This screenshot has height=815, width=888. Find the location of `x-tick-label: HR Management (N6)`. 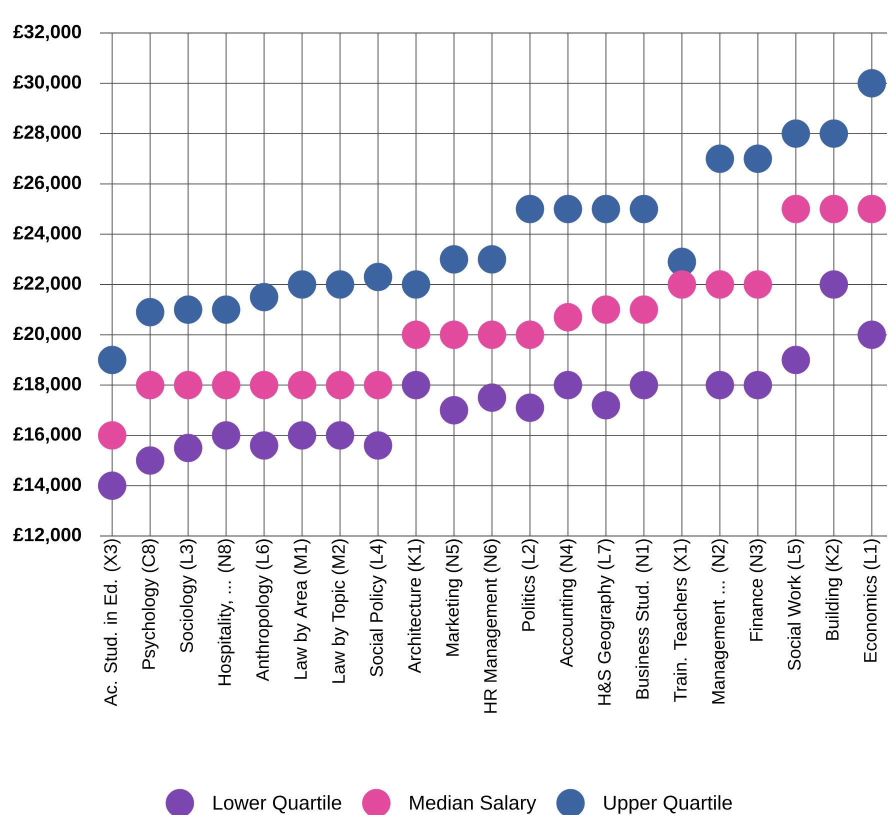

x-tick-label: HR Management (N6) is located at coordinates (492, 626).